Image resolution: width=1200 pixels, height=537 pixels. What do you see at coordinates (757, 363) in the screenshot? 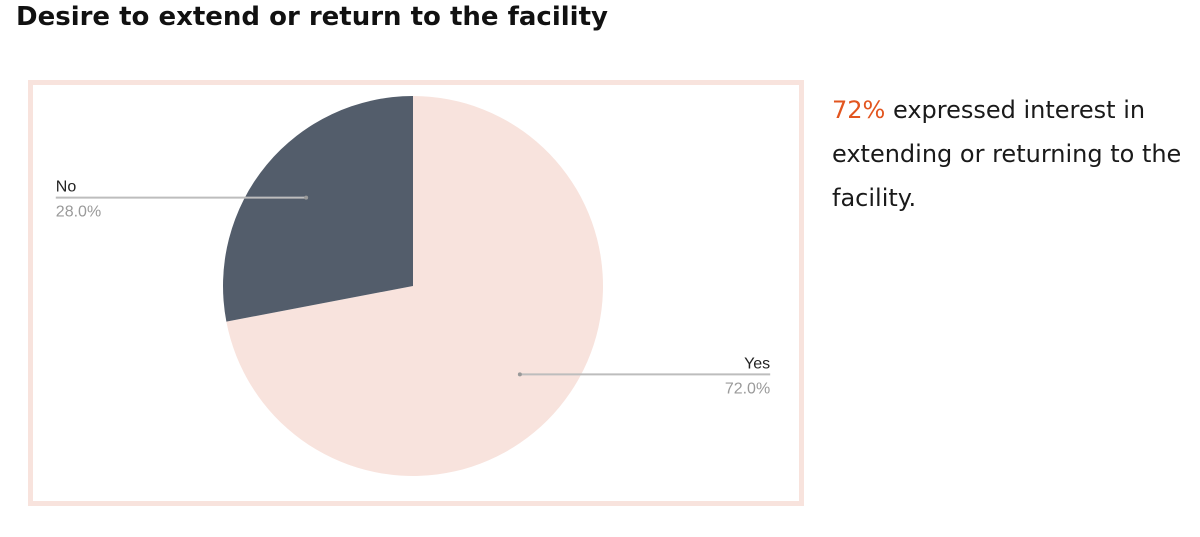
I see `slice-label-yes: Yes` at bounding box center [757, 363].